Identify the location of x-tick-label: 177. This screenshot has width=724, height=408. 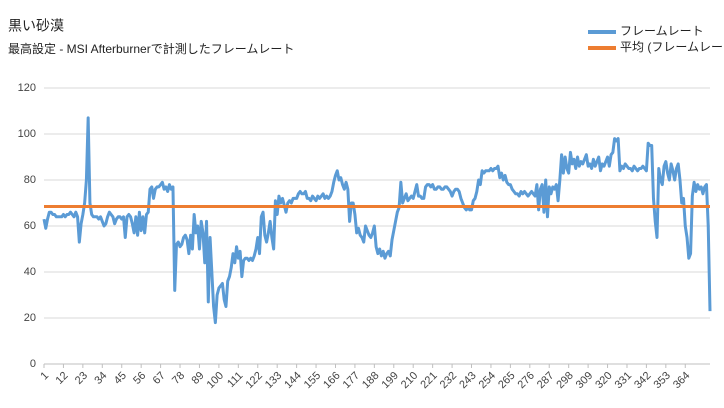
(351, 380).